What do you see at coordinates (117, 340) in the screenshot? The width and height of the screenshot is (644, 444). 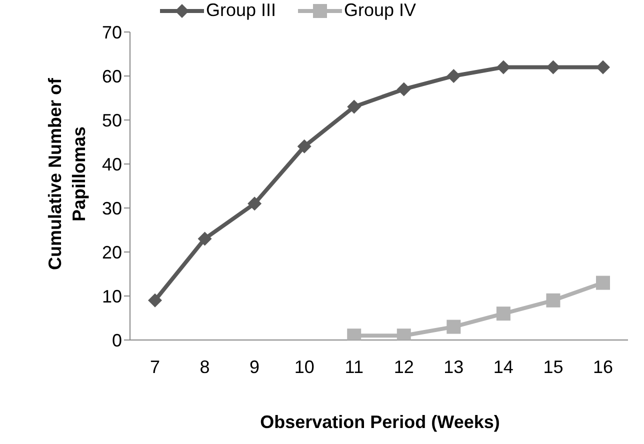 I see `y-tick-label: 0` at bounding box center [117, 340].